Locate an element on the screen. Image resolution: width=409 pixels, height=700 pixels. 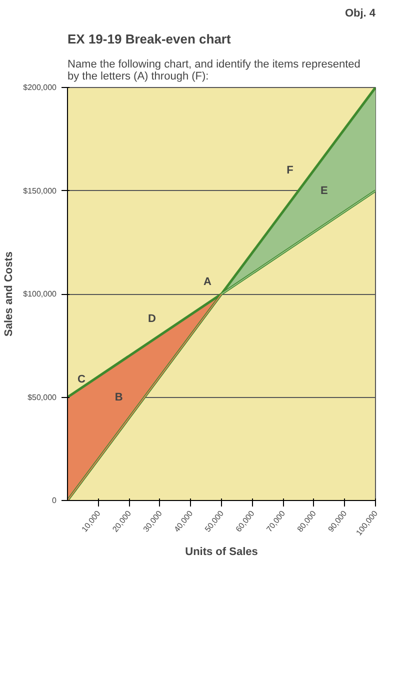
y-tick-label: $150,000 is located at coordinates (40, 191).